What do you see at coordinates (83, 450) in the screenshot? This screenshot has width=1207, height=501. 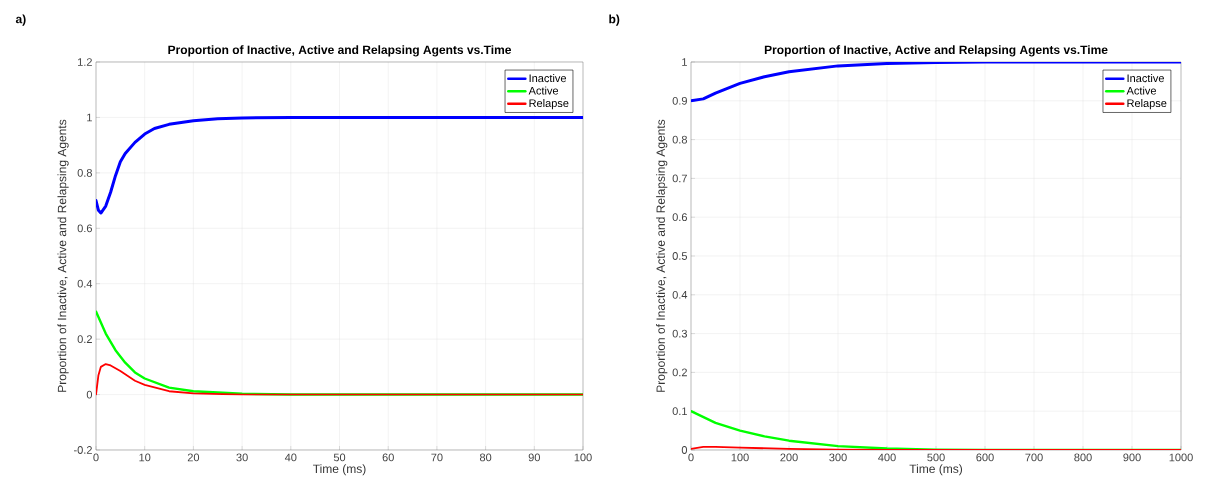 I see `y-tick-label: -0.2` at bounding box center [83, 450].